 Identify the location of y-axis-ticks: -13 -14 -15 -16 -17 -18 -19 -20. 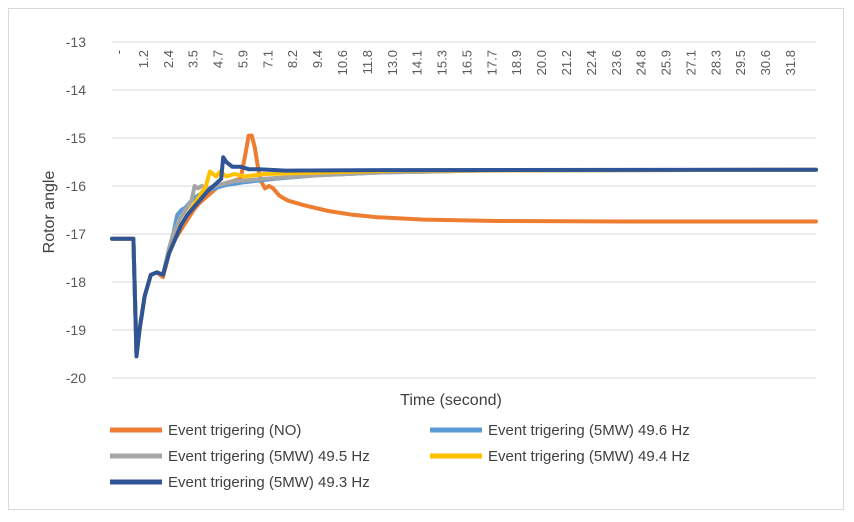
(76, 210).